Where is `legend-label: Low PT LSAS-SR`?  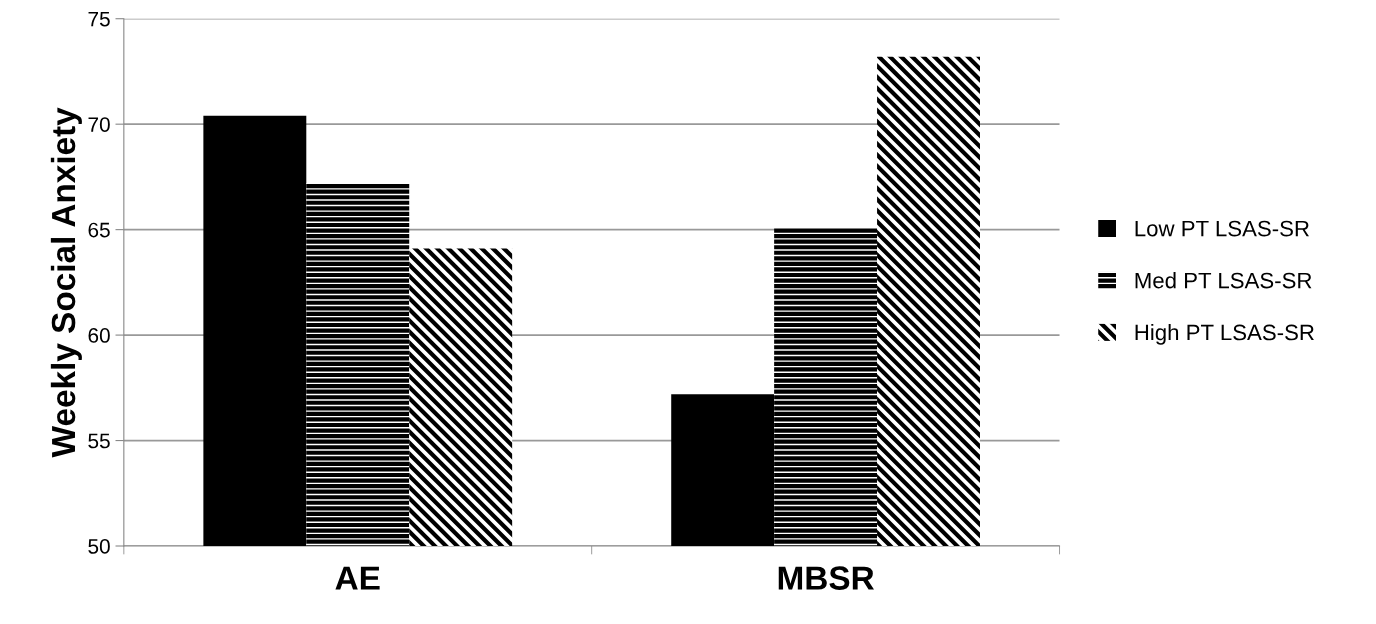 legend-label: Low PT LSAS-SR is located at coordinates (1222, 228).